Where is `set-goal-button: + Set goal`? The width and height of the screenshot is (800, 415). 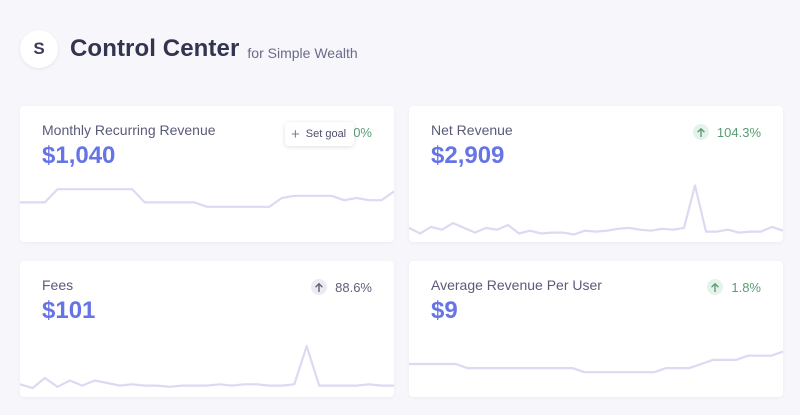 set-goal-button: + Set goal is located at coordinates (320, 134).